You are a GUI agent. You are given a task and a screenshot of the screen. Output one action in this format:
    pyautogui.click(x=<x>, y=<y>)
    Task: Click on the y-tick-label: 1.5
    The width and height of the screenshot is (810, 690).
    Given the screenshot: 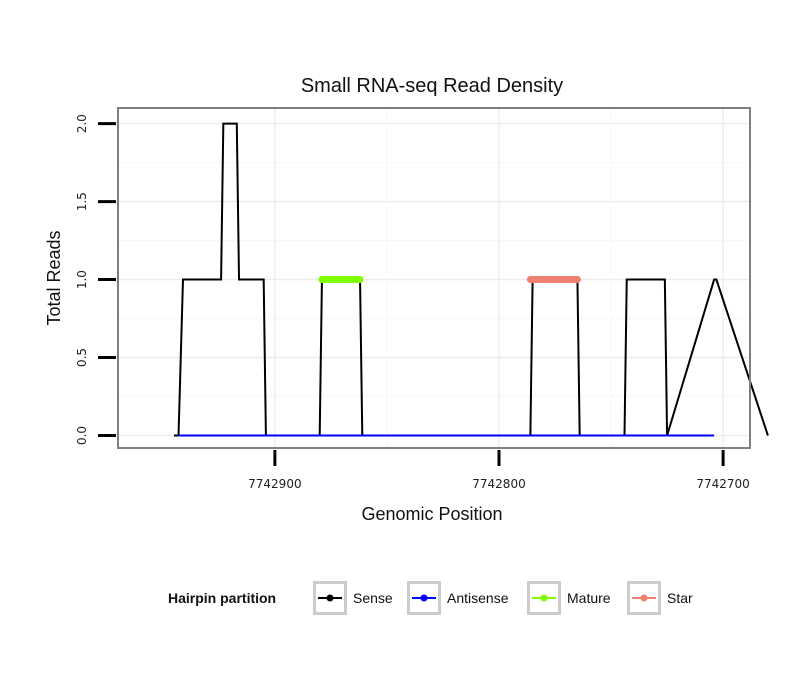 What is the action you would take?
    pyautogui.click(x=82, y=201)
    